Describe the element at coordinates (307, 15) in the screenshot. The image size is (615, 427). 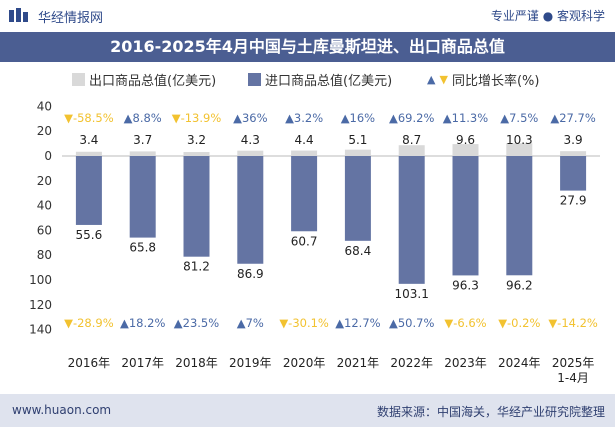
I see `top-bar: 华经情报网 专业严谨 ● 客观科学` at that location.